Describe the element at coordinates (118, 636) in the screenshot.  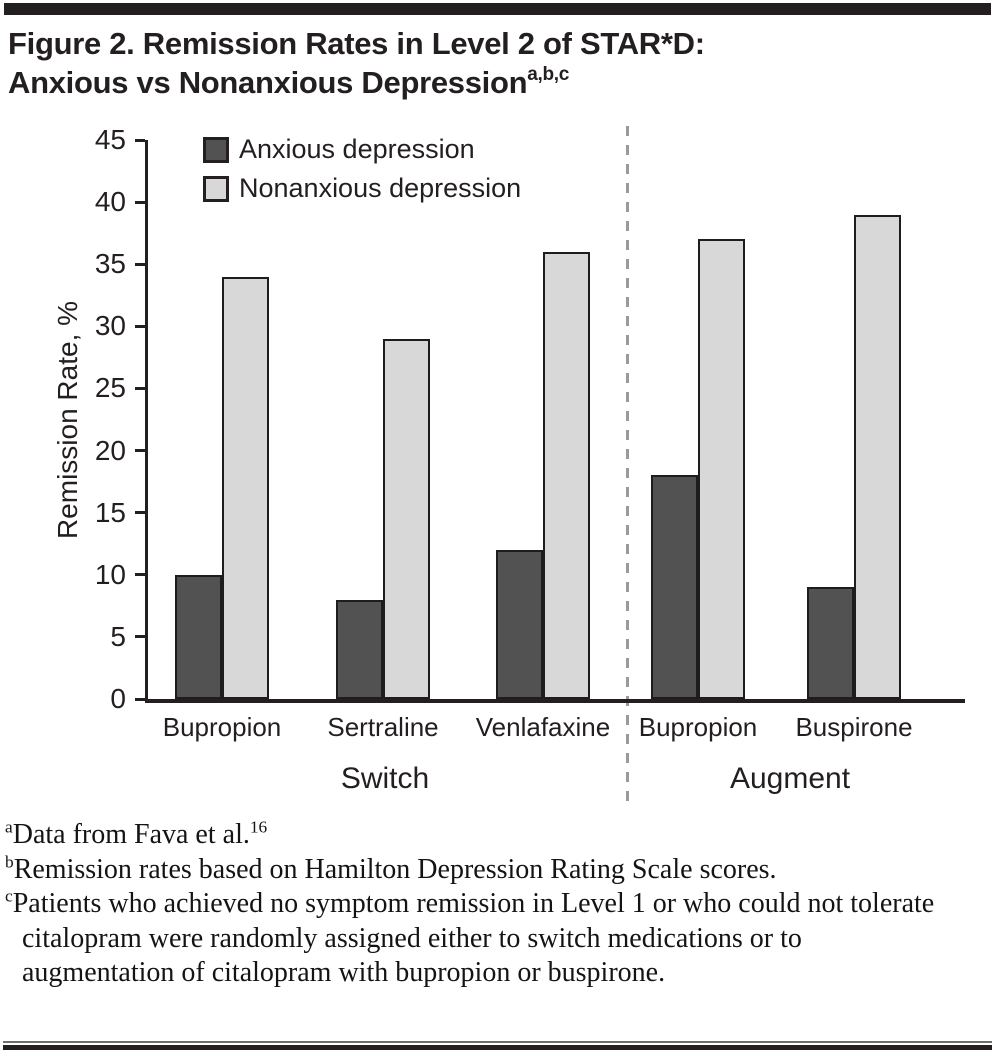
I see `y-tick-label-5: 5` at that location.